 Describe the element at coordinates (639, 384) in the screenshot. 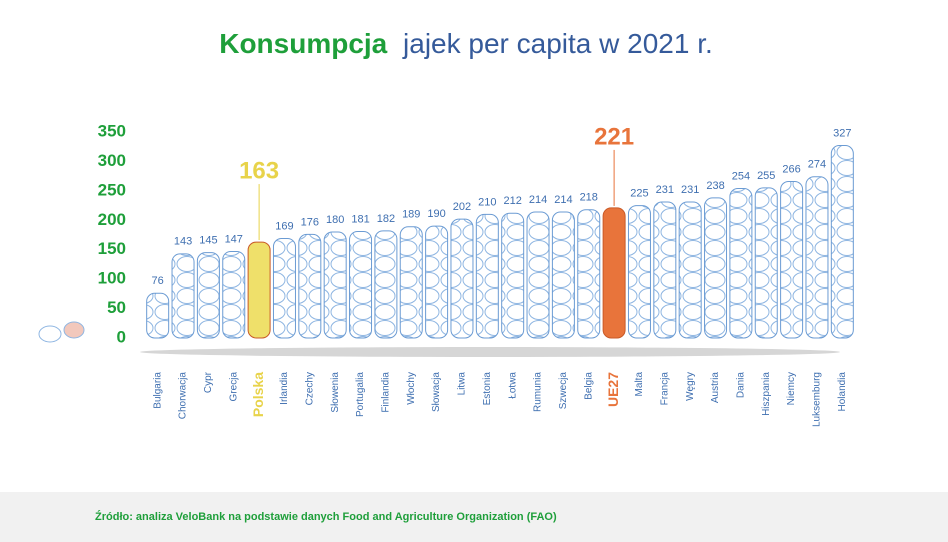

I see `x-tick-label: Malta` at that location.